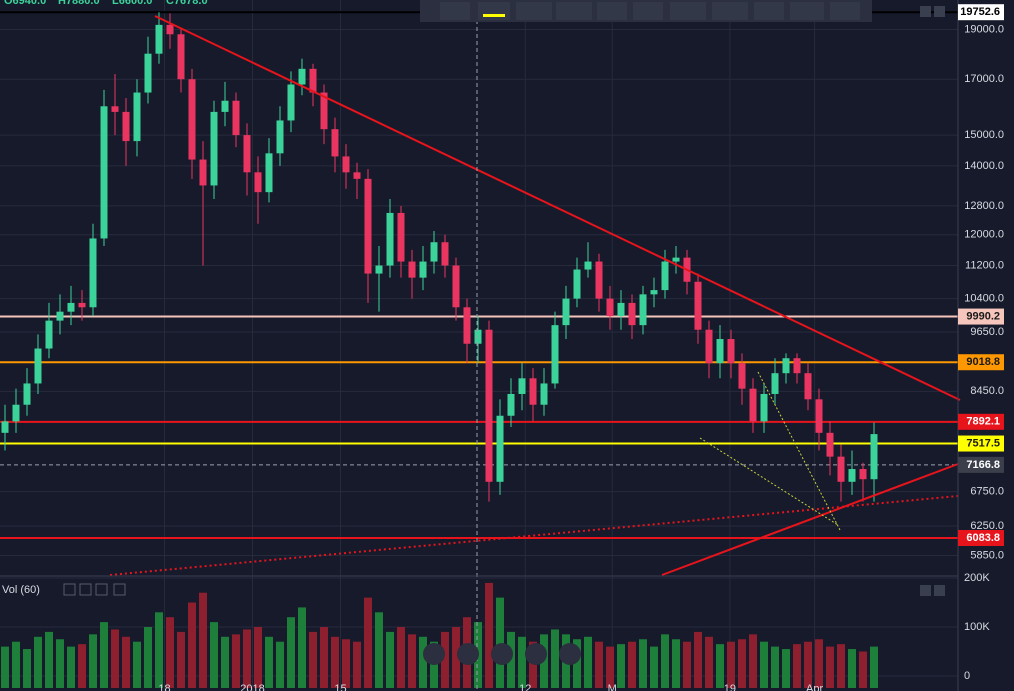 This screenshot has width=1014, height=691. I want to click on y-tick-label: 6250.0, so click(987, 526).